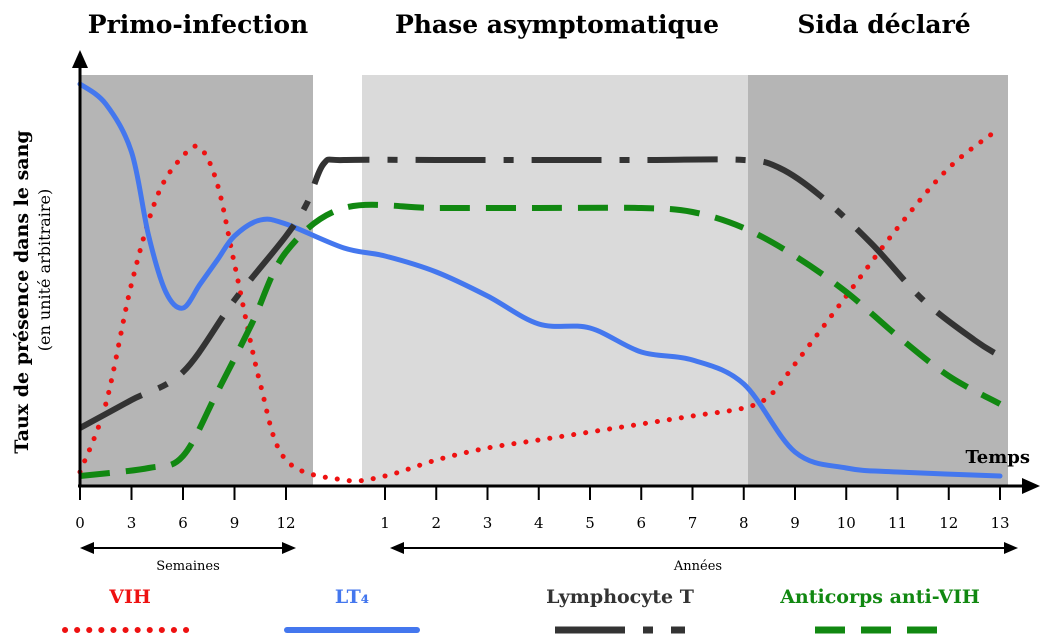 The width and height of the screenshot is (1042, 640). I want to click on tick-label-year-6: 6, so click(641, 523).